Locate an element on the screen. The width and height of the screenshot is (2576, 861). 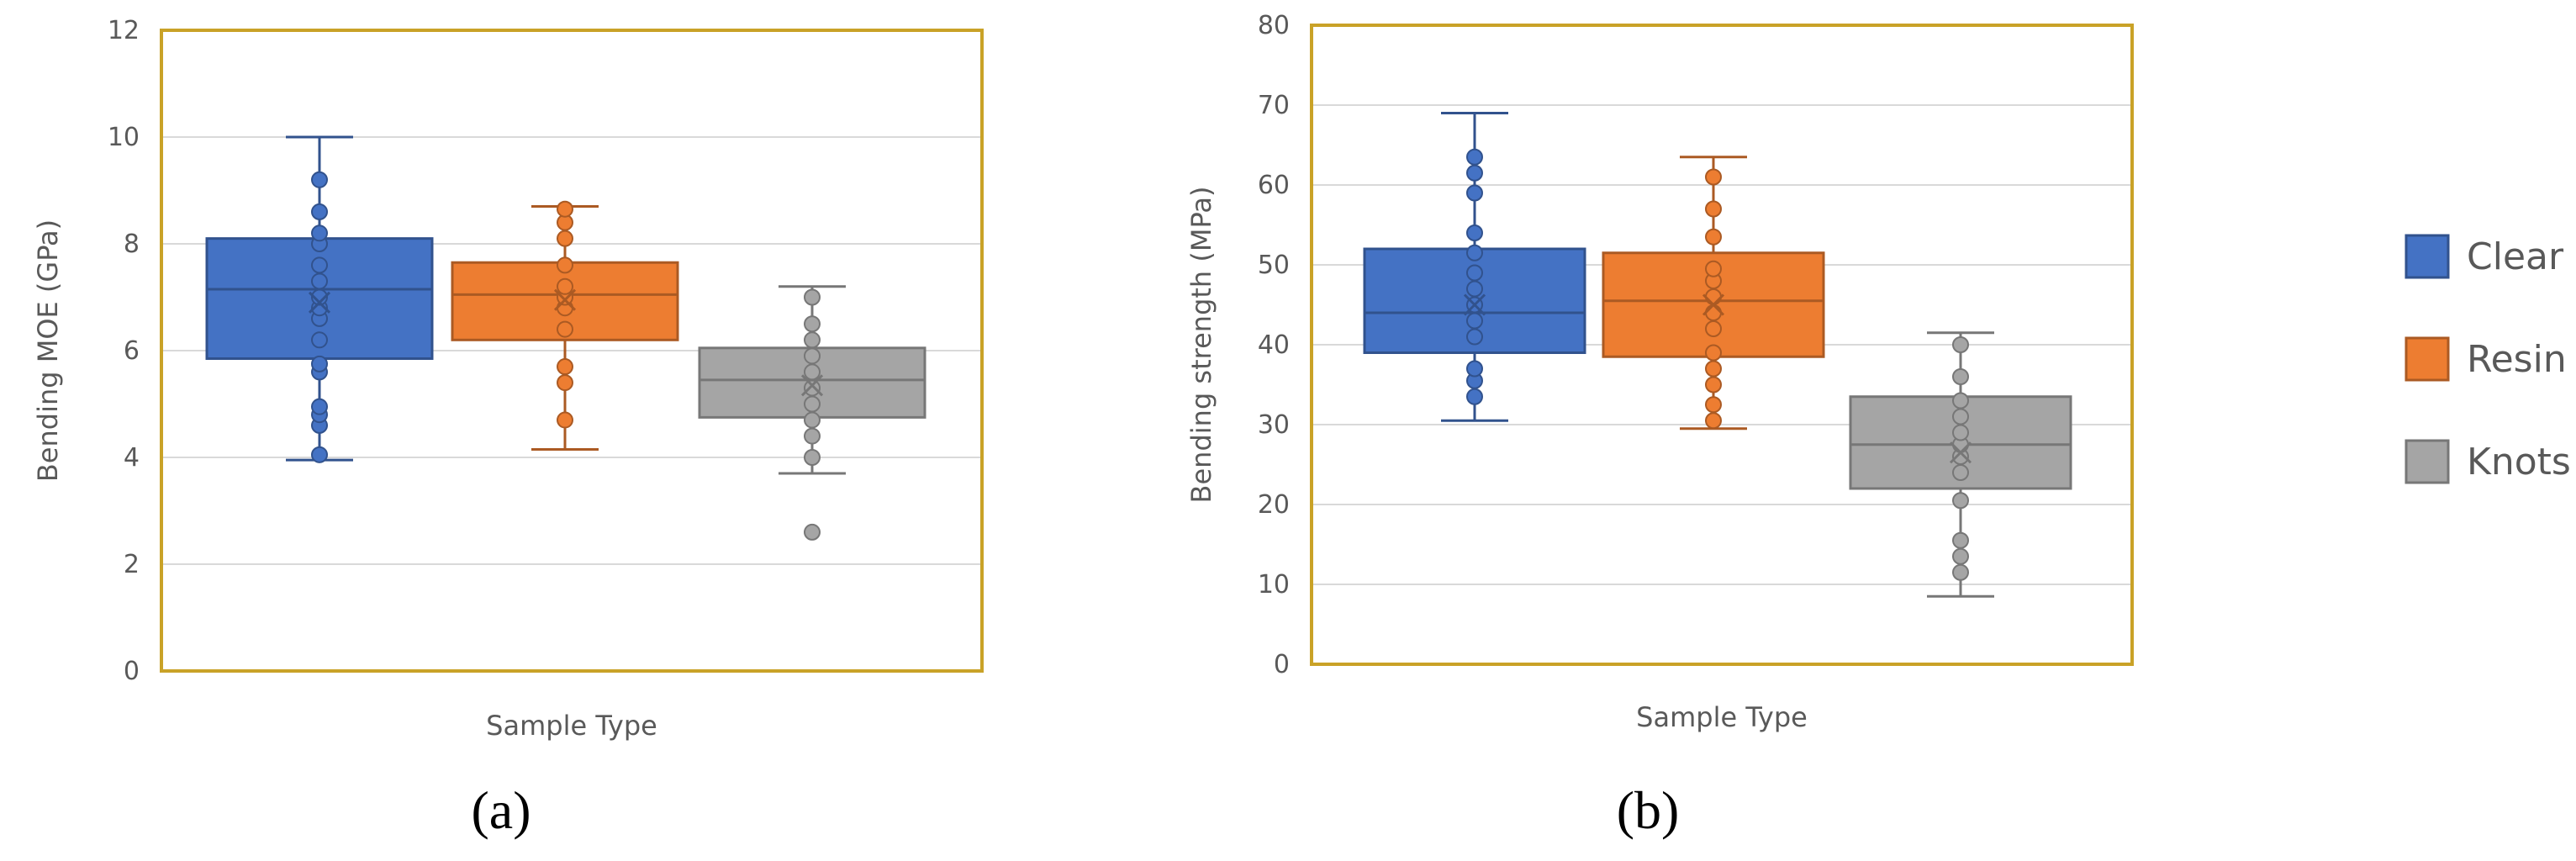
y-tick-label: 30 is located at coordinates (1274, 425).